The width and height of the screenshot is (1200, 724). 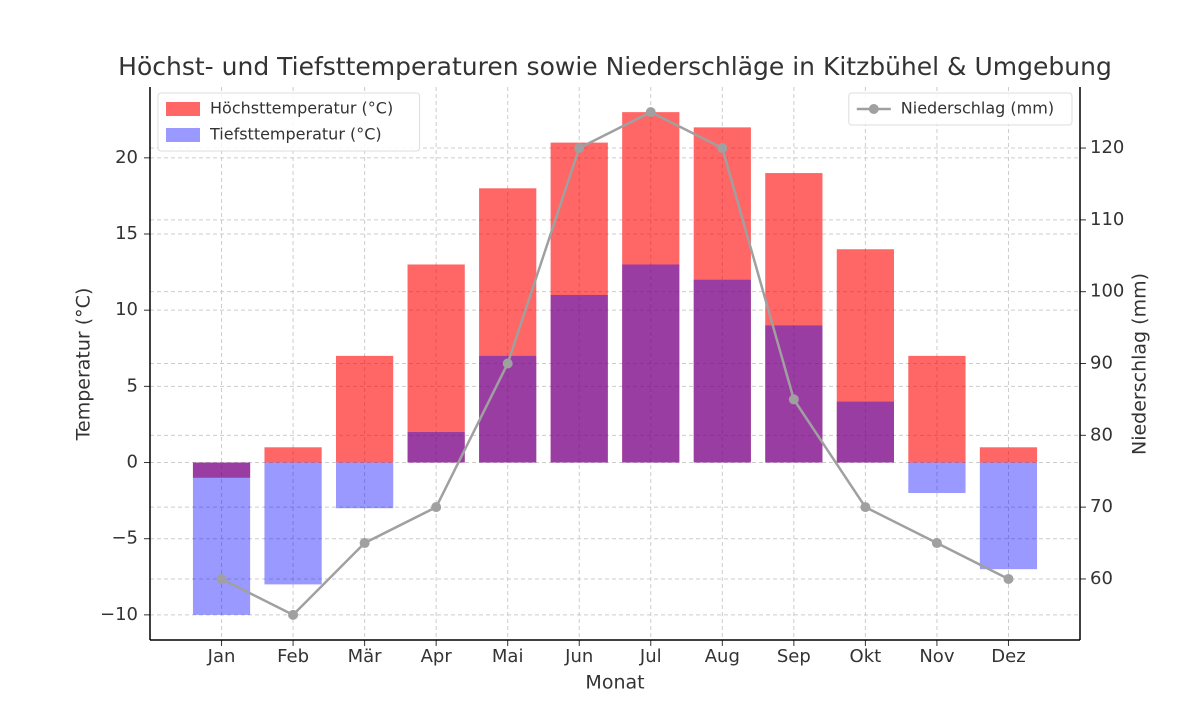 I want to click on x-tick-label: Apr, so click(x=437, y=656).